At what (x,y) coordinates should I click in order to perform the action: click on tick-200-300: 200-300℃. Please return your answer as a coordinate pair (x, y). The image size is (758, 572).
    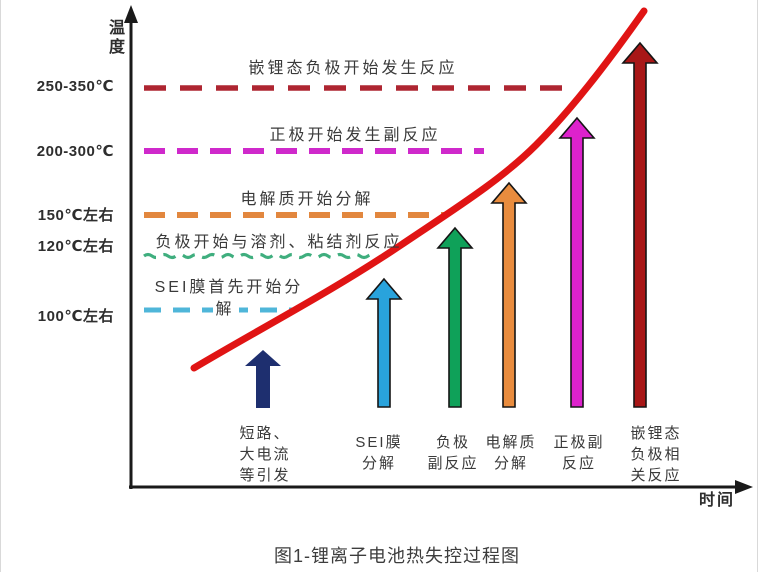
    Looking at the image, I should click on (75, 151).